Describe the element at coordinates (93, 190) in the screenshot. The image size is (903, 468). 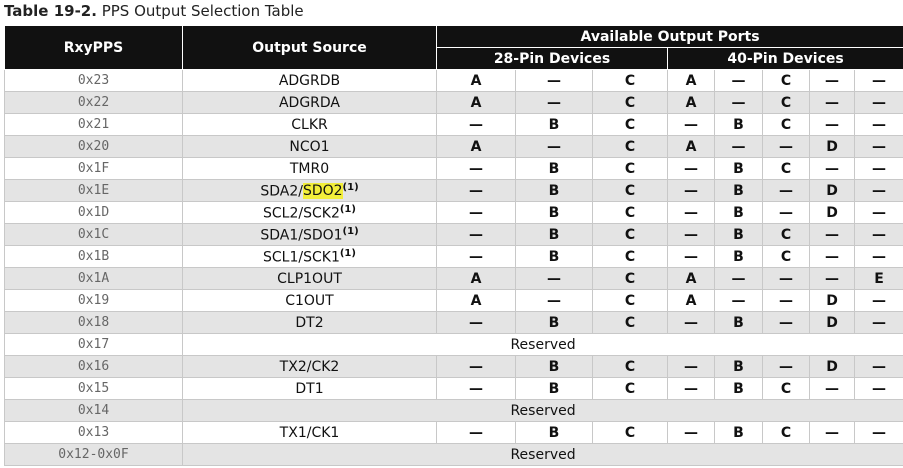
I see `register-code: 0x1E` at that location.